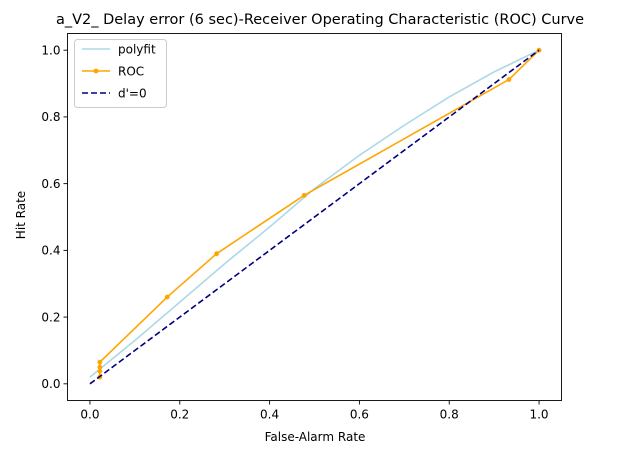  What do you see at coordinates (449, 415) in the screenshot?
I see `x-tick-label: 0.8` at bounding box center [449, 415].